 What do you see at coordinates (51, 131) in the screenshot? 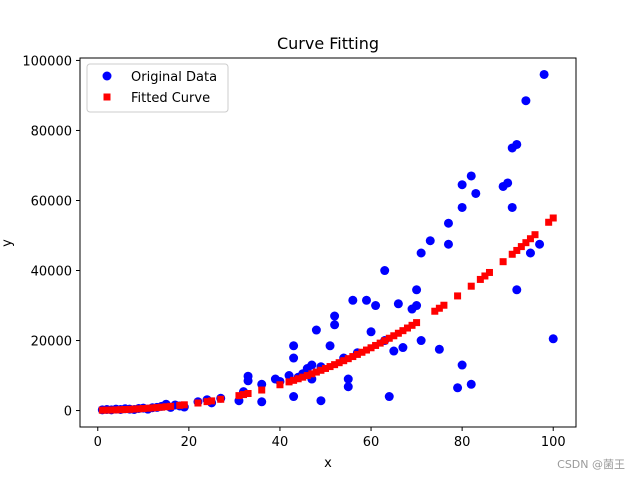
I see `y-tick-label: 80000` at bounding box center [51, 131].